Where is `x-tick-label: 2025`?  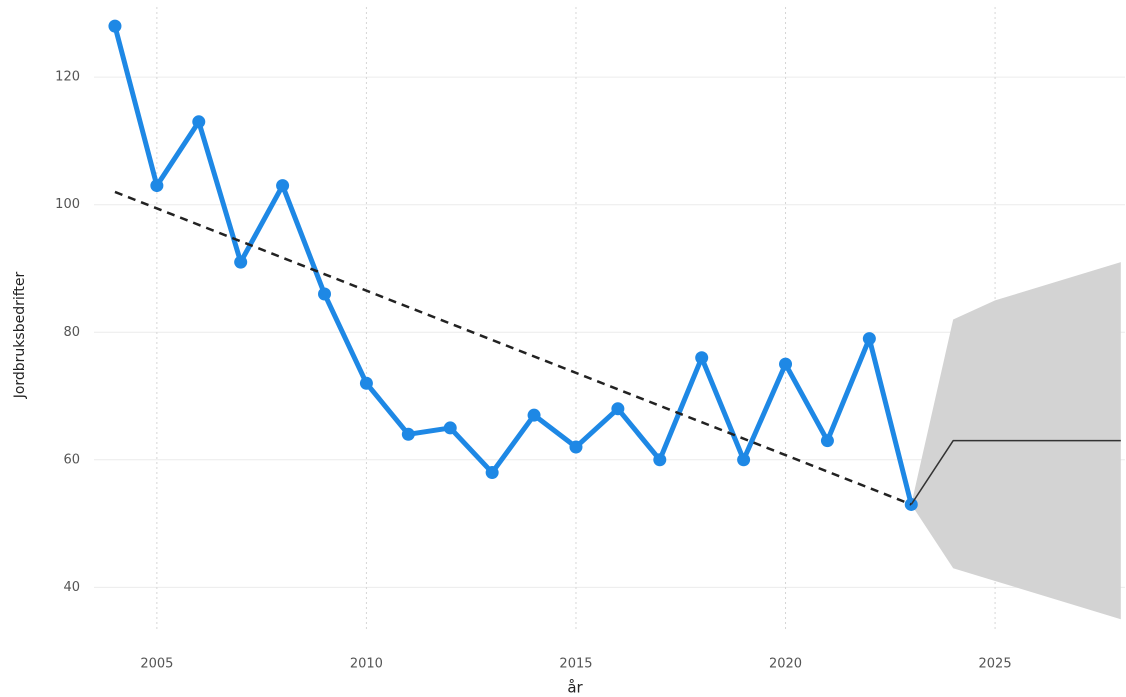 x-tick-label: 2025 is located at coordinates (995, 664).